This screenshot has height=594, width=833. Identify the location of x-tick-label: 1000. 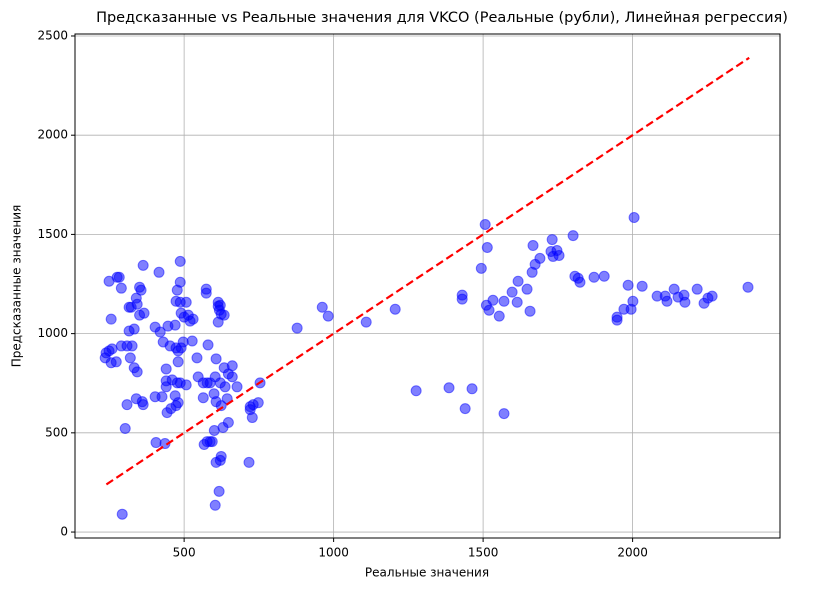
(333, 553).